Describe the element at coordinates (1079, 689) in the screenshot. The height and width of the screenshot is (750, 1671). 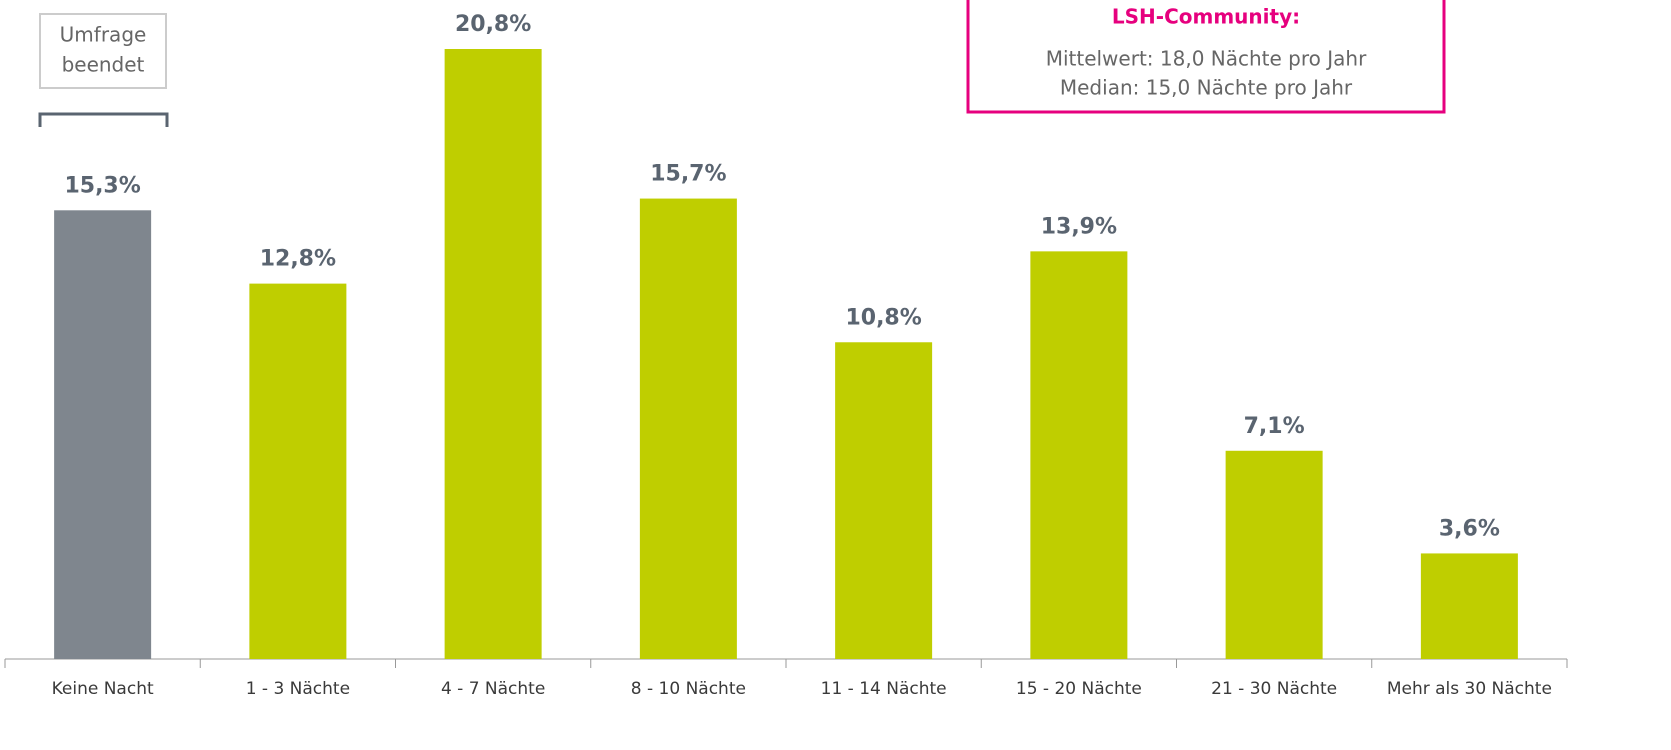
I see `x-tick-label: 15 - 20 Nächte` at that location.